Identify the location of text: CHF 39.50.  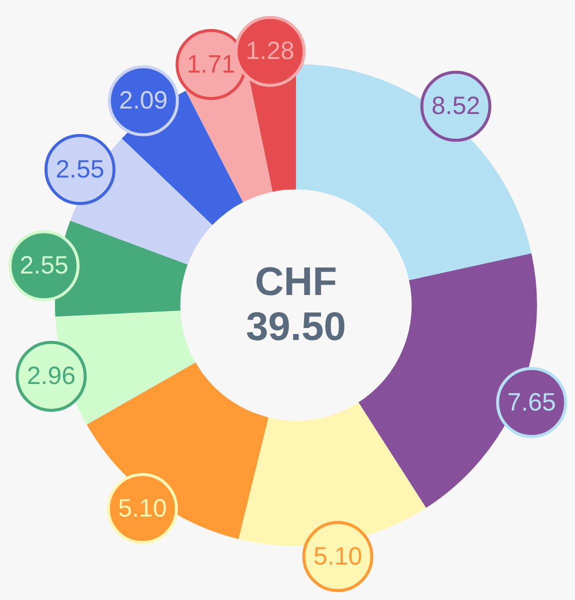
(296, 305).